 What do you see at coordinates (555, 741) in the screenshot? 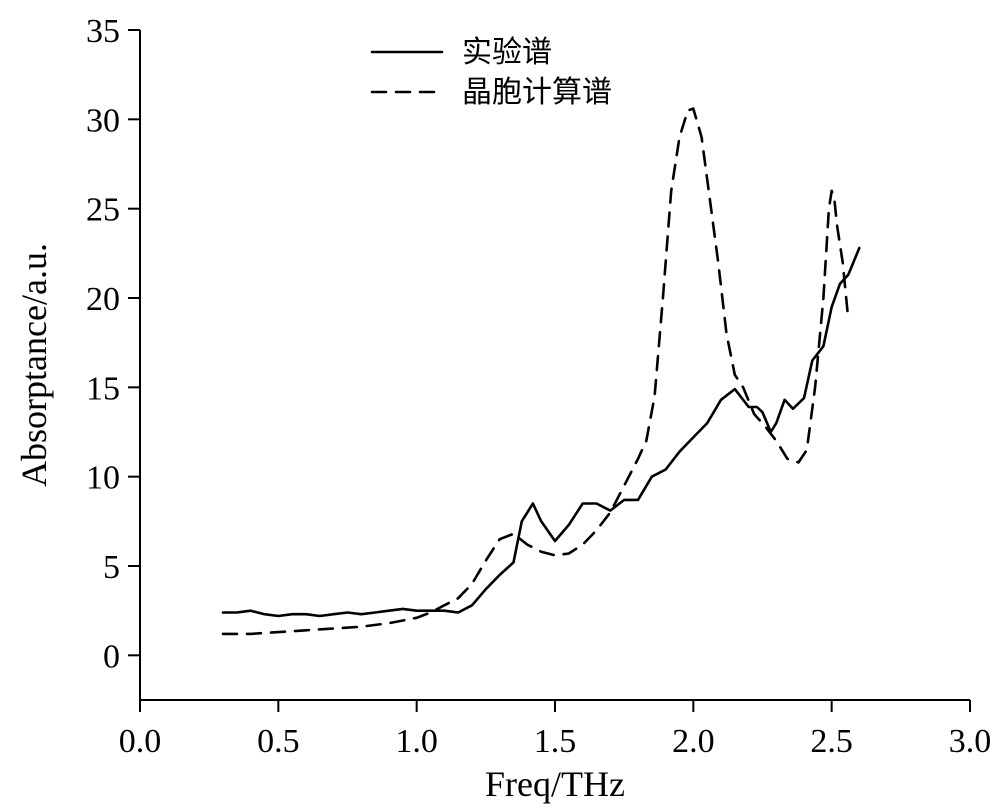
I see `x-tick-label: 1.5` at bounding box center [555, 741].